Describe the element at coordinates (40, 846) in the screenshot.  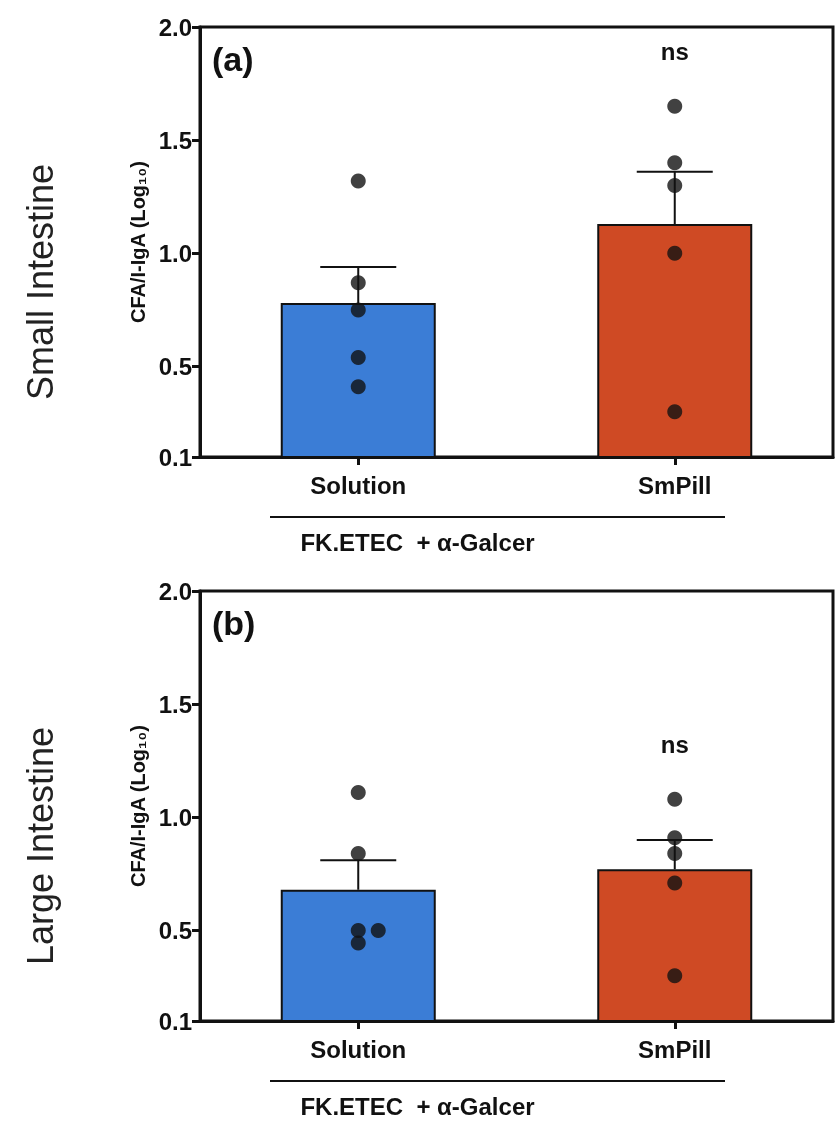
I see `text: Large Intestine` at that location.